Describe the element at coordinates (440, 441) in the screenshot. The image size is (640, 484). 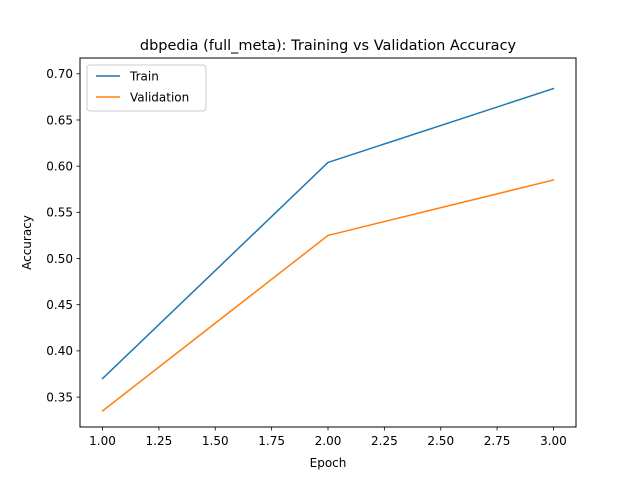
I see `x-tick-label: 2.50` at that location.